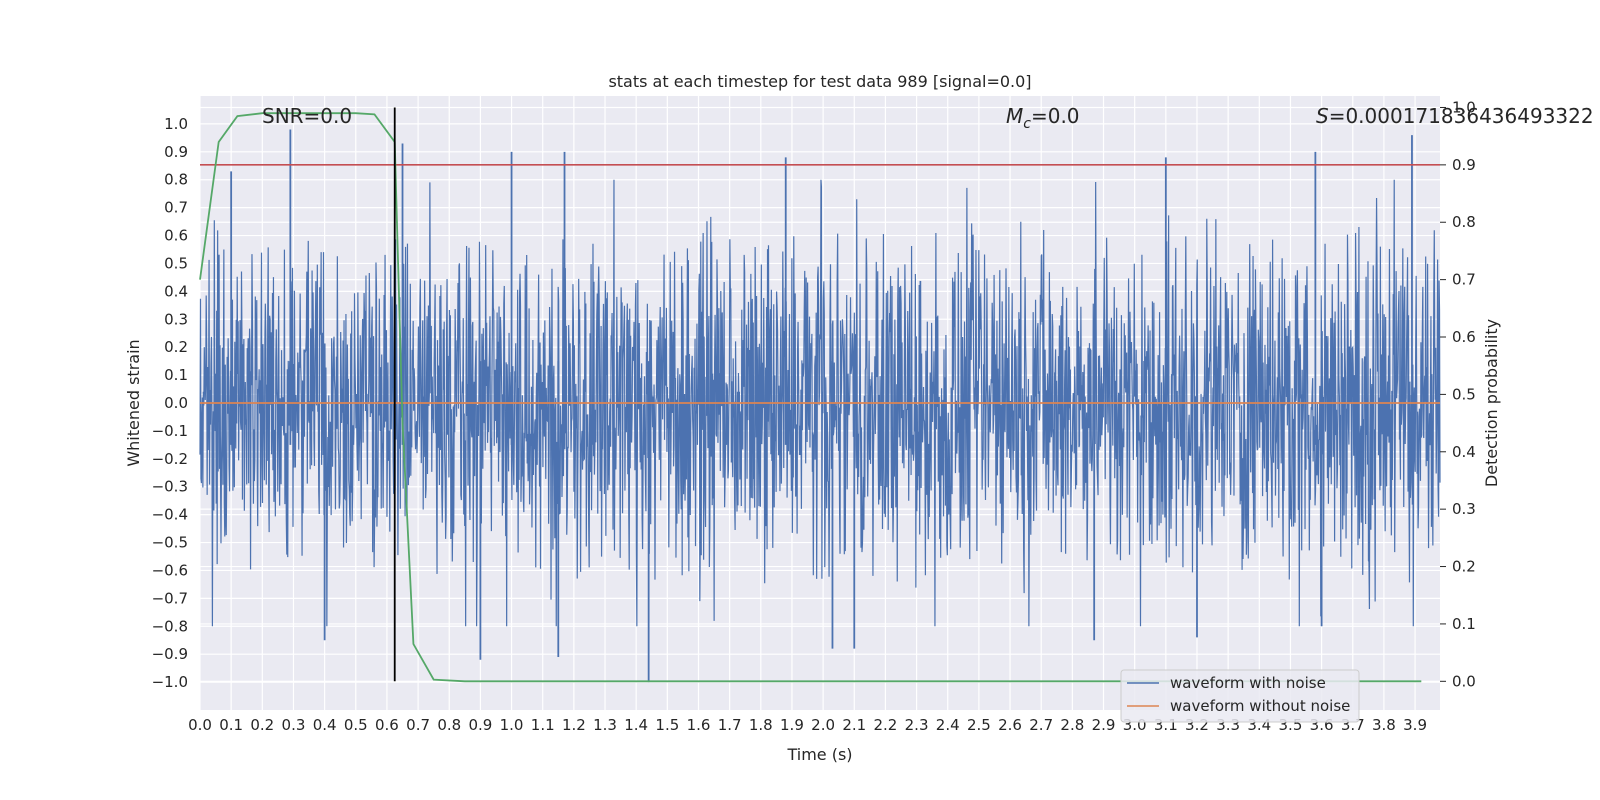  What do you see at coordinates (176, 403) in the screenshot?
I see `y-tick-label-left: 0.0` at bounding box center [176, 403].